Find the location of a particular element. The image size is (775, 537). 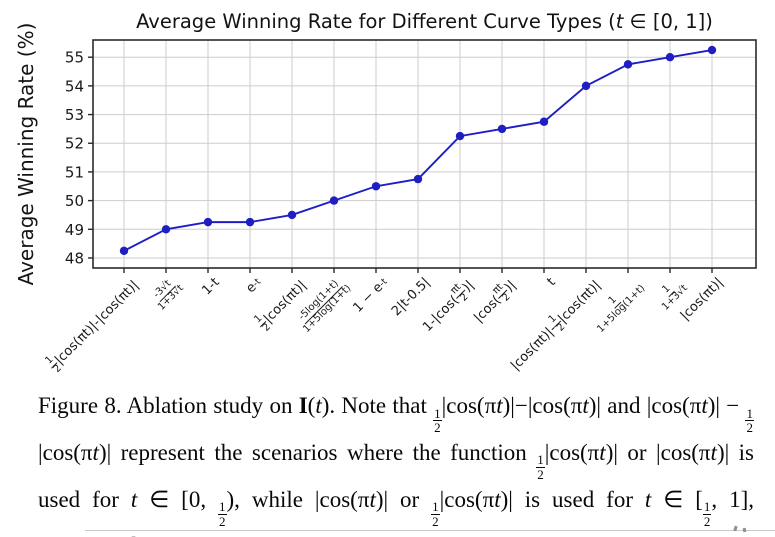

x-tick-label: t is located at coordinates (551, 282).